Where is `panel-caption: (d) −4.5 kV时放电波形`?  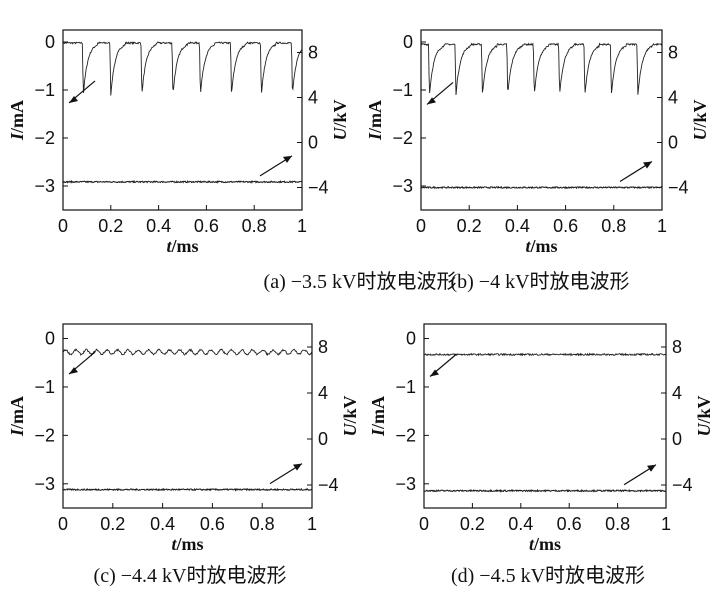
panel-caption: (d) −4.5 kV时放电波形 is located at coordinates (548, 575).